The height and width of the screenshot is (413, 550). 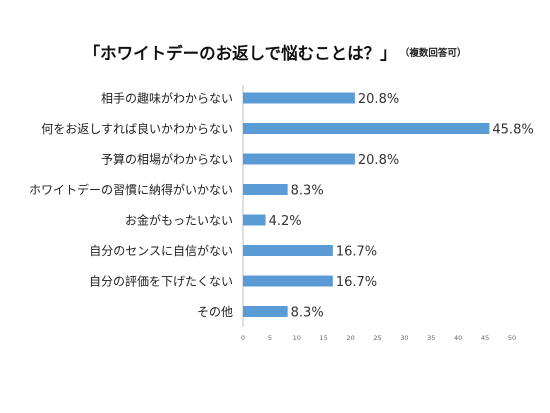 What do you see at coordinates (243, 338) in the screenshot?
I see `x-tick-label: 0` at bounding box center [243, 338].